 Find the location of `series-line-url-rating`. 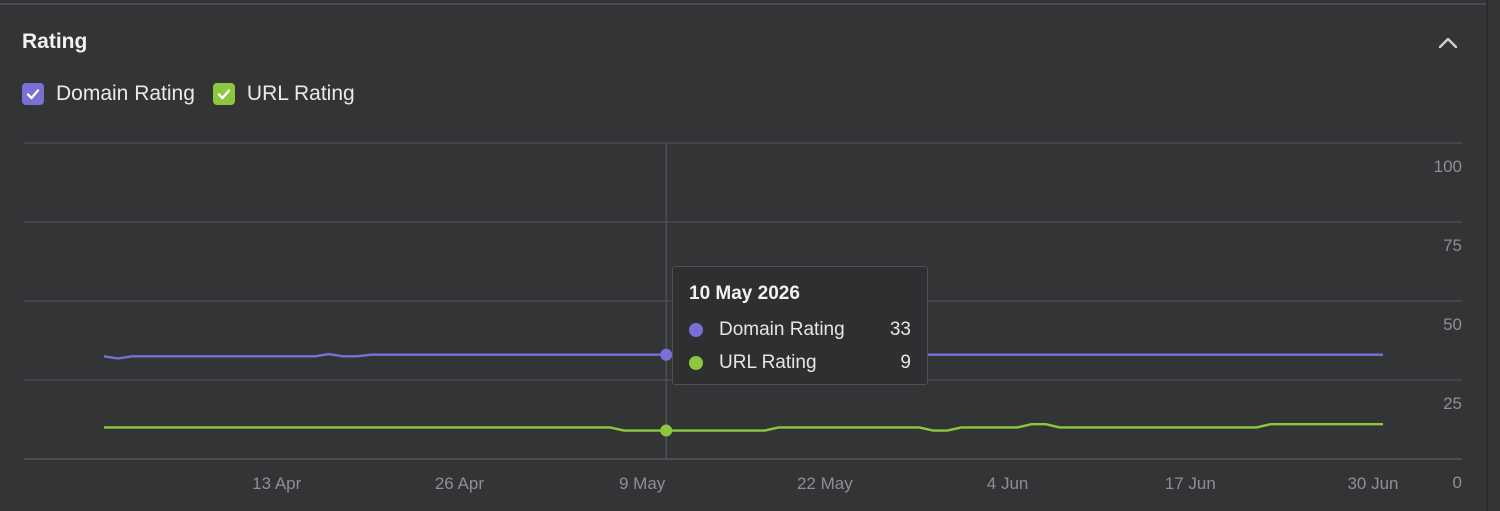

series-line-url-rating is located at coordinates (743, 427).